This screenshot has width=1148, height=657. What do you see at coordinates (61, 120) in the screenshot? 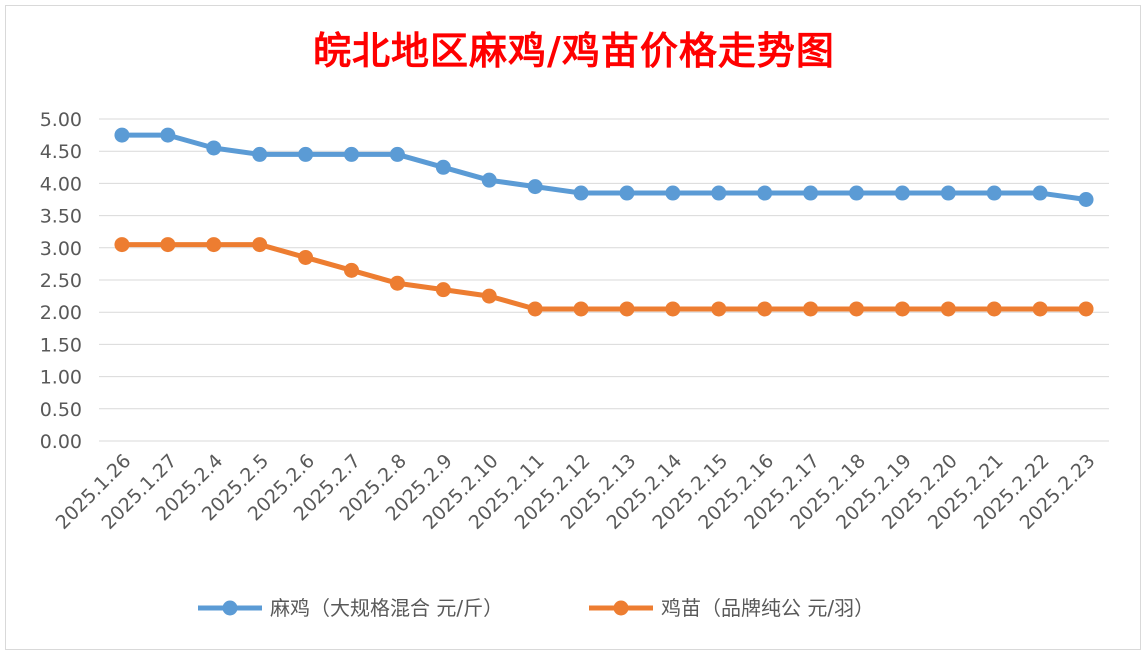
I see `y-tick-label: 5.00` at bounding box center [61, 120].